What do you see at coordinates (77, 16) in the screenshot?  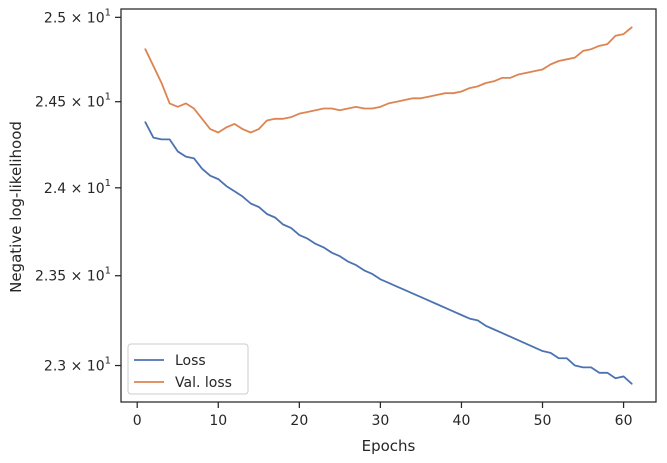 I see `y-tick-label: 2.5 × 10¹` at bounding box center [77, 16].